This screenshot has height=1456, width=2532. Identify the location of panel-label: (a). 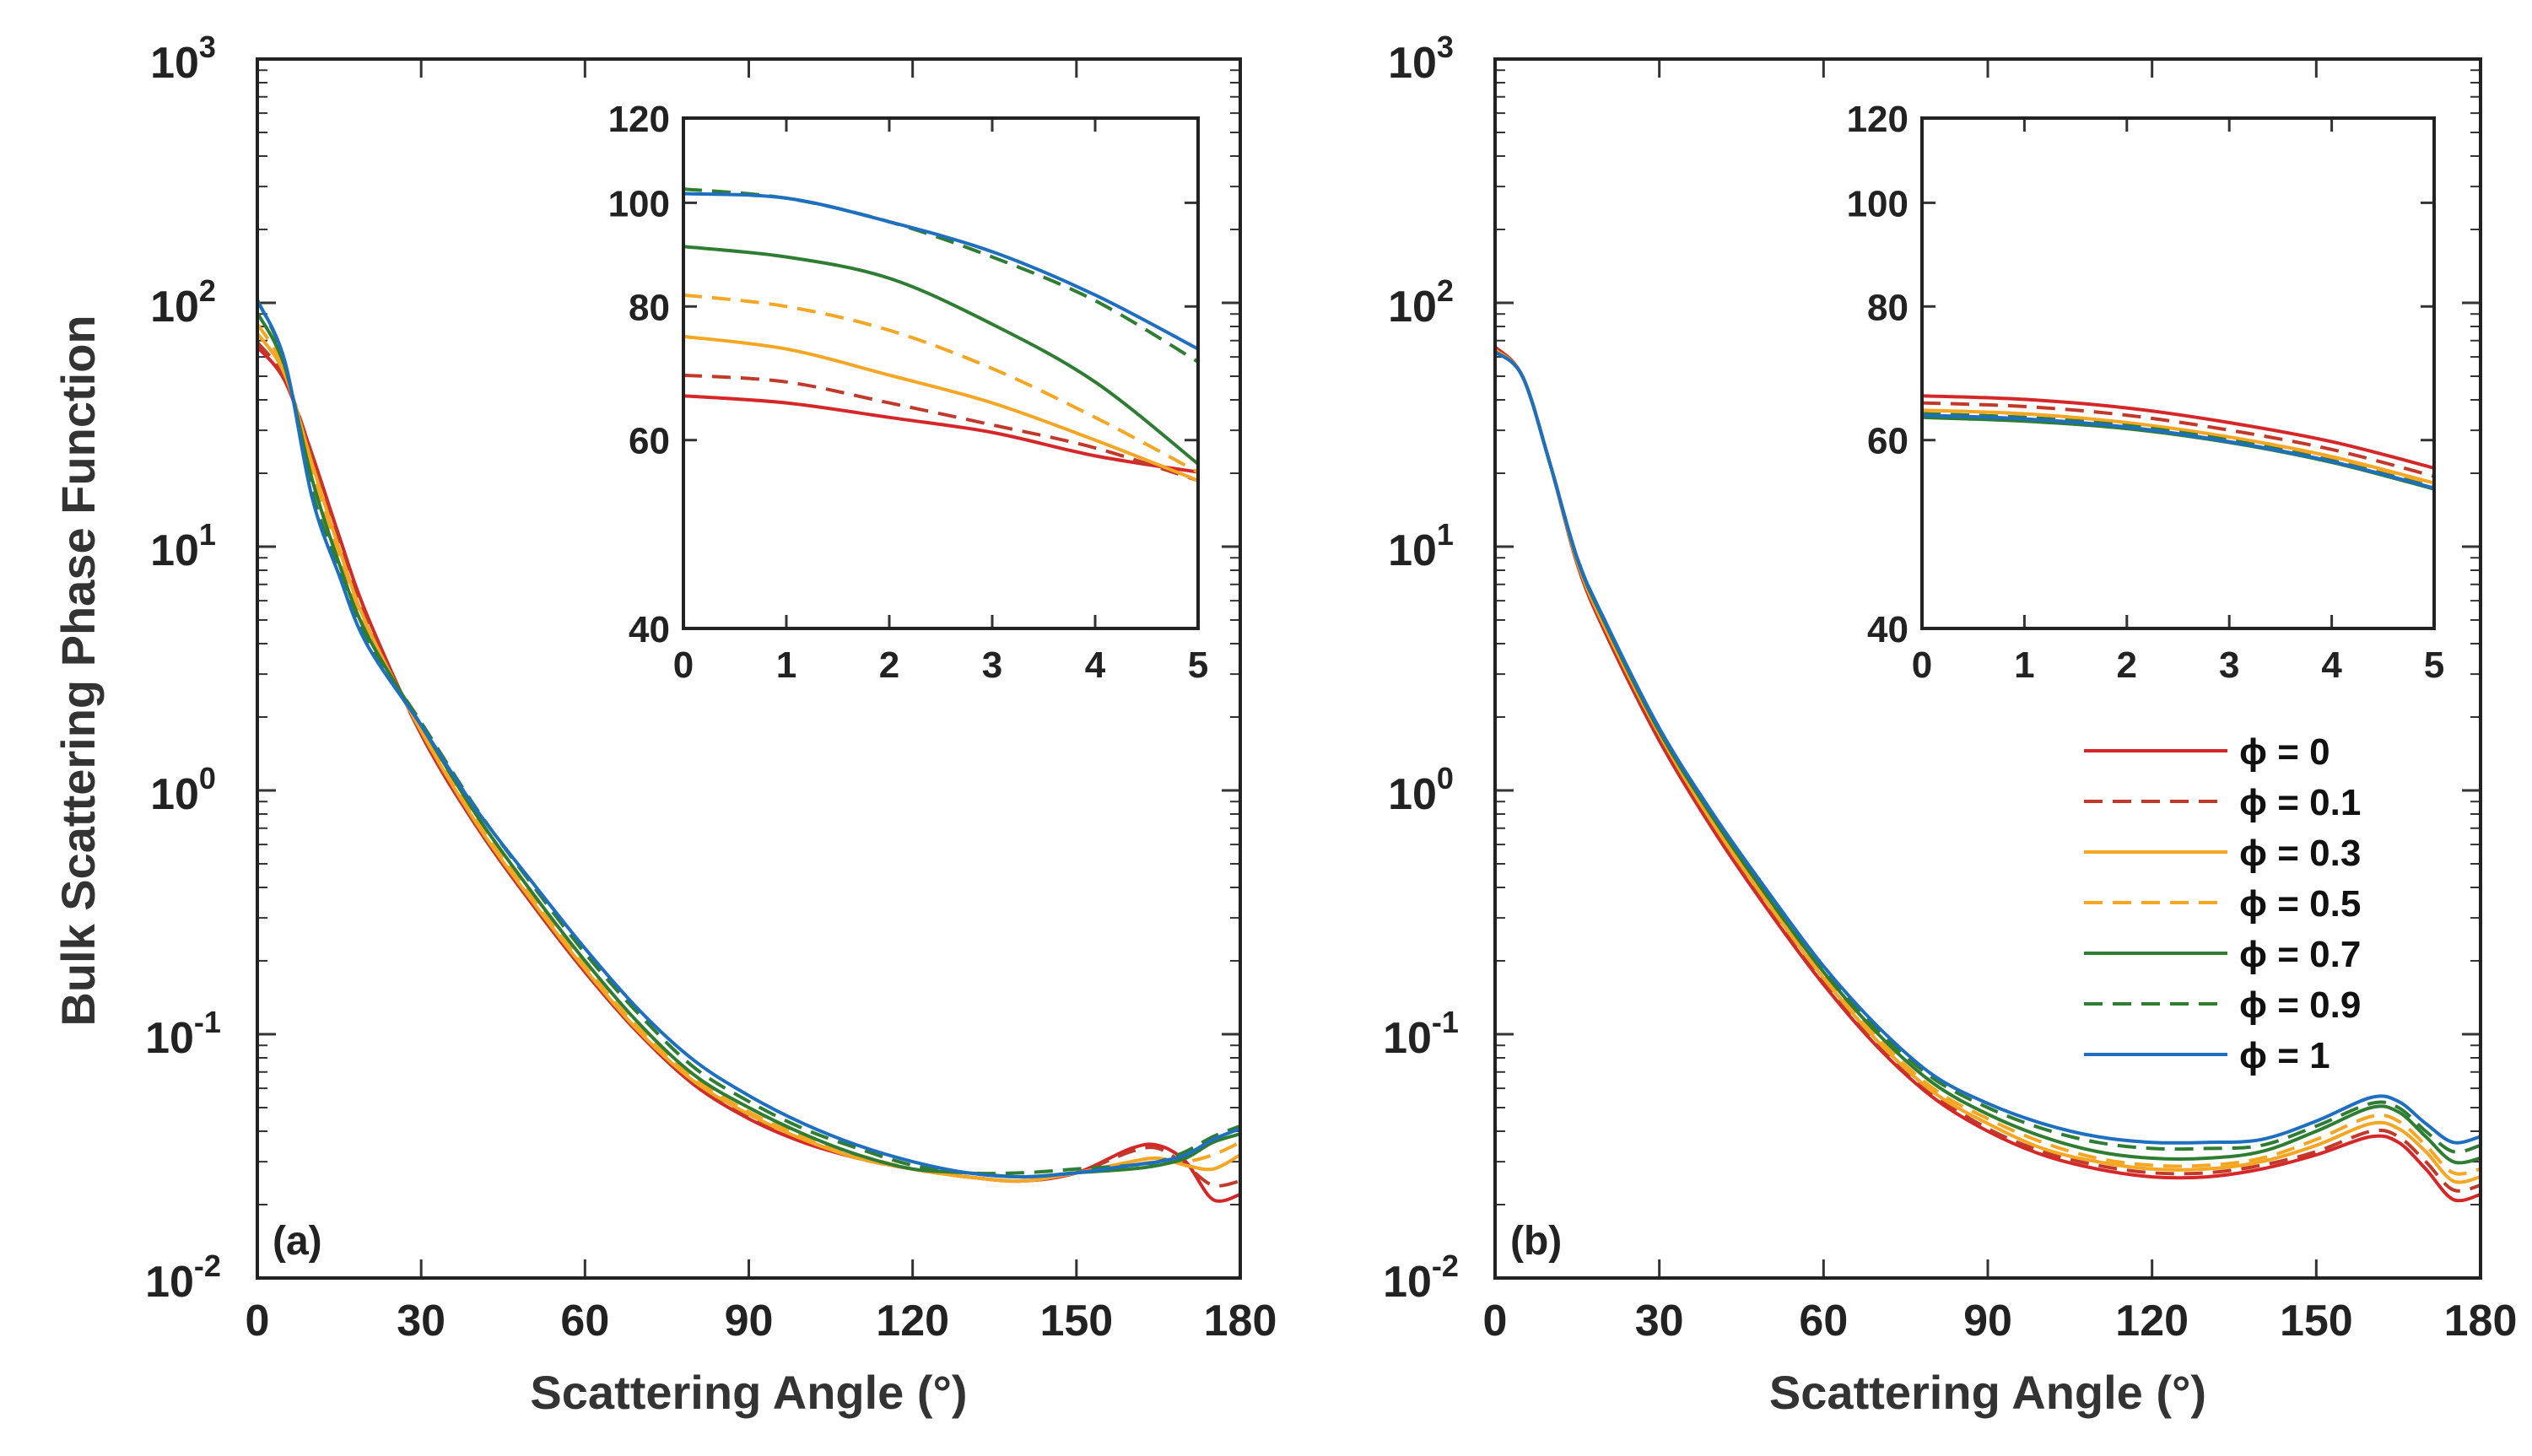
(297, 1241).